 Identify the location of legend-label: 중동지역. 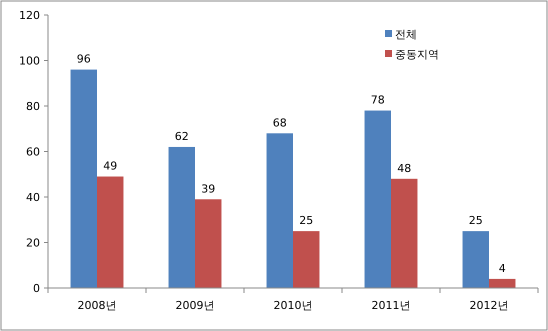
(417, 54).